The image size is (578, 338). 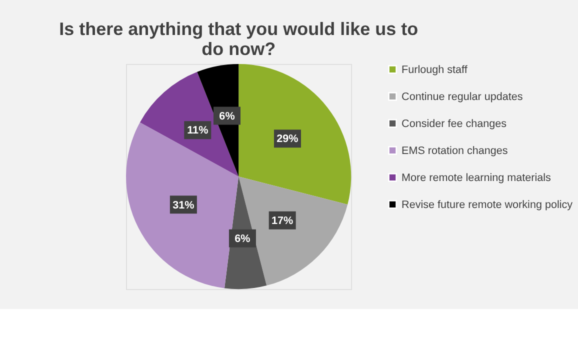 I want to click on data-label: 31%, so click(x=183, y=205).